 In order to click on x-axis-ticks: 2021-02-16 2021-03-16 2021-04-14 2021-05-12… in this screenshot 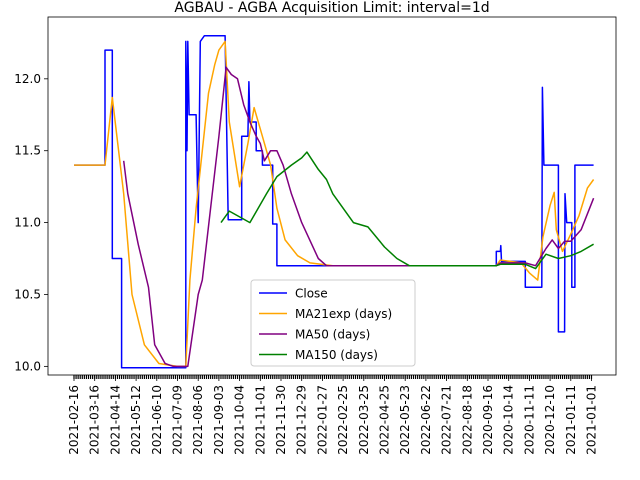, I will do `click(333, 415)`.